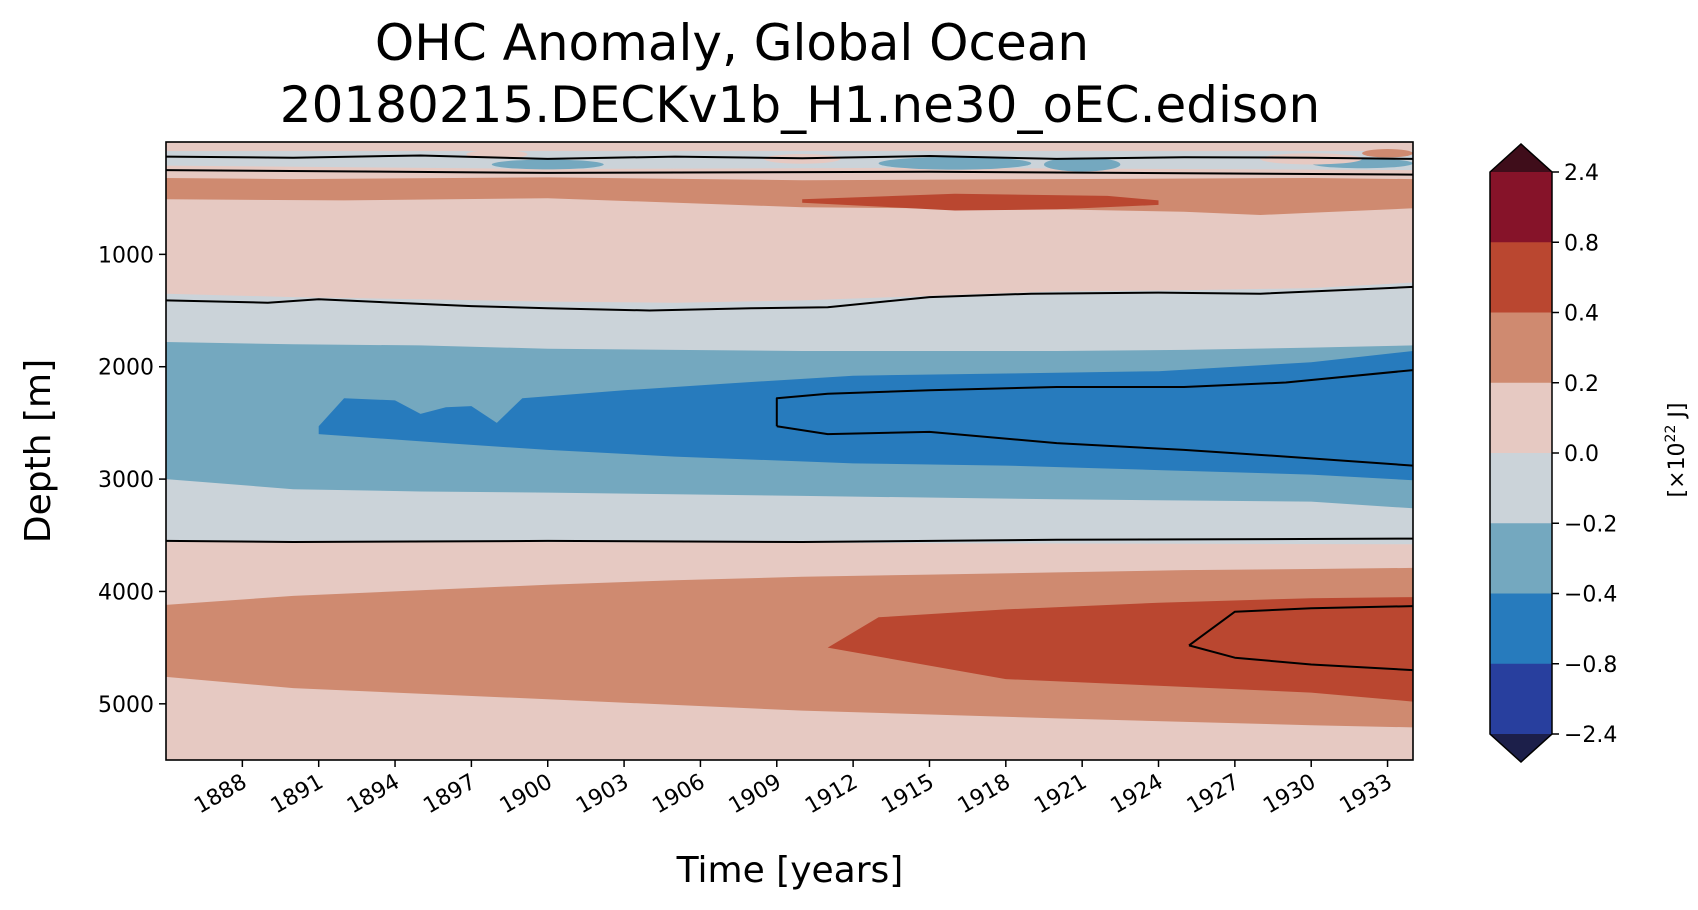  I want to click on colorbar-tick-label-4: 0.0, so click(1581, 454).